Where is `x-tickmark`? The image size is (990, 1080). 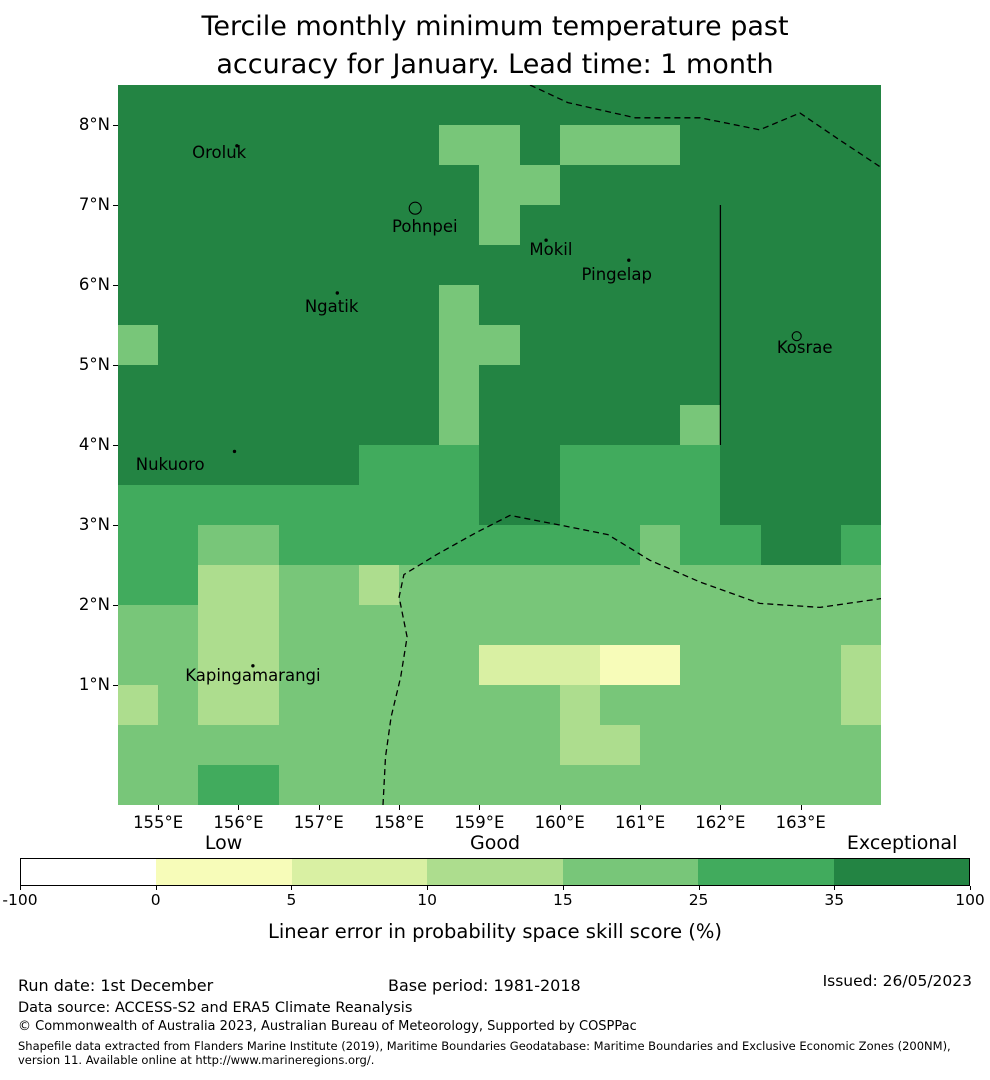 x-tickmark is located at coordinates (560, 807).